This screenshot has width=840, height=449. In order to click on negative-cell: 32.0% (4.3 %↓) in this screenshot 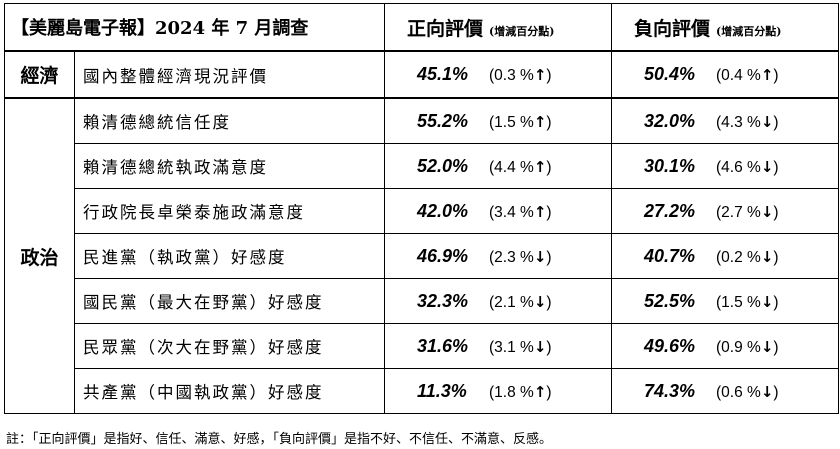, I will do `click(725, 120)`.